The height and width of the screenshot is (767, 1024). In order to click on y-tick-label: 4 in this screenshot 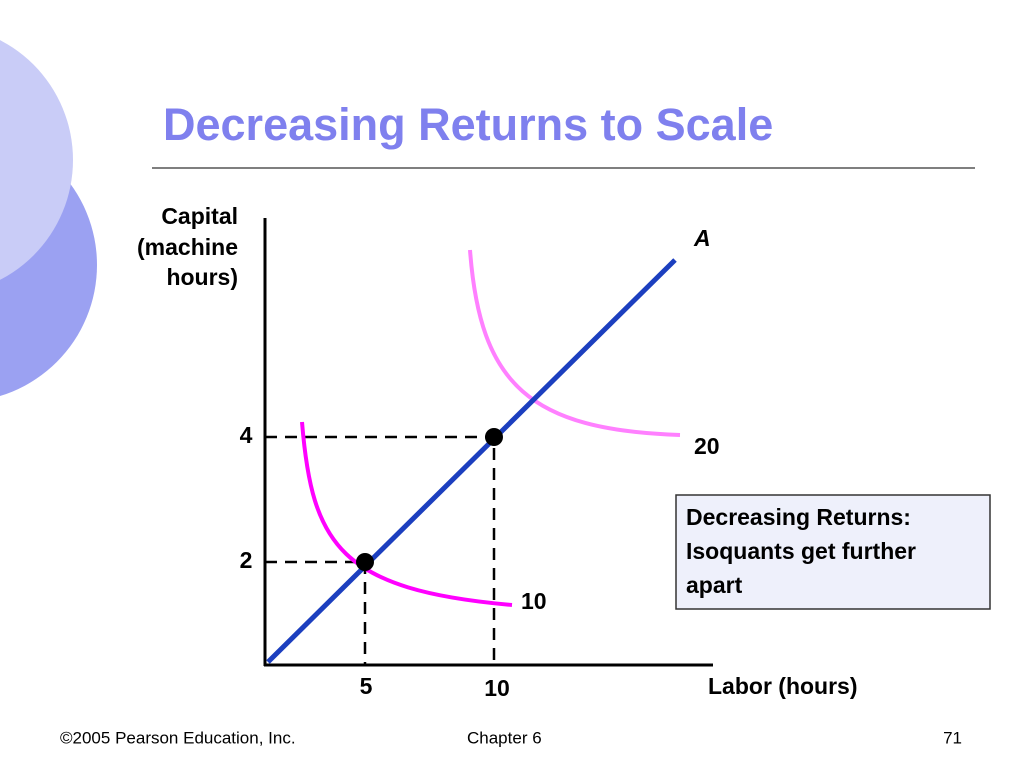, I will do `click(246, 435)`.